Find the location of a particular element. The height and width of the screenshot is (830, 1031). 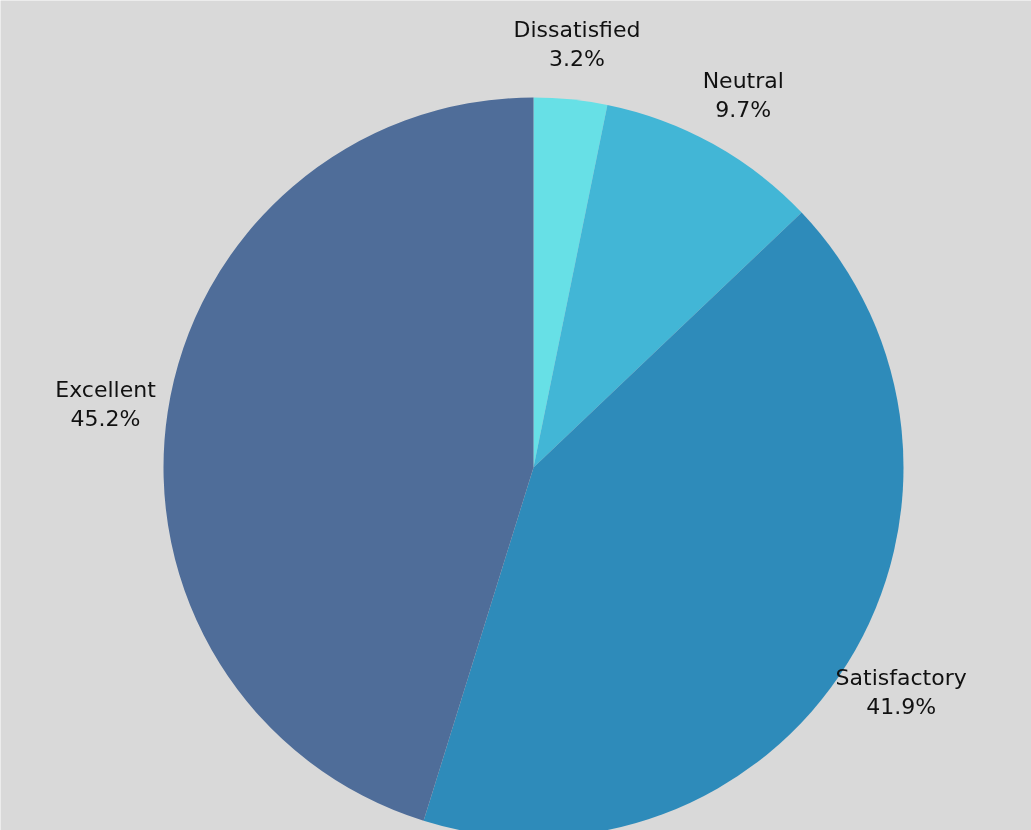

data-label: 45.2% is located at coordinates (105, 418).